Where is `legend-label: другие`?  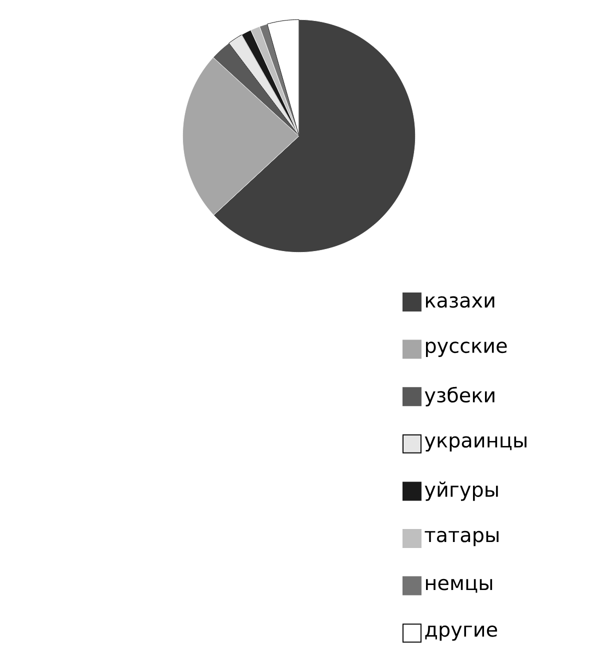 legend-label: другие is located at coordinates (461, 633).